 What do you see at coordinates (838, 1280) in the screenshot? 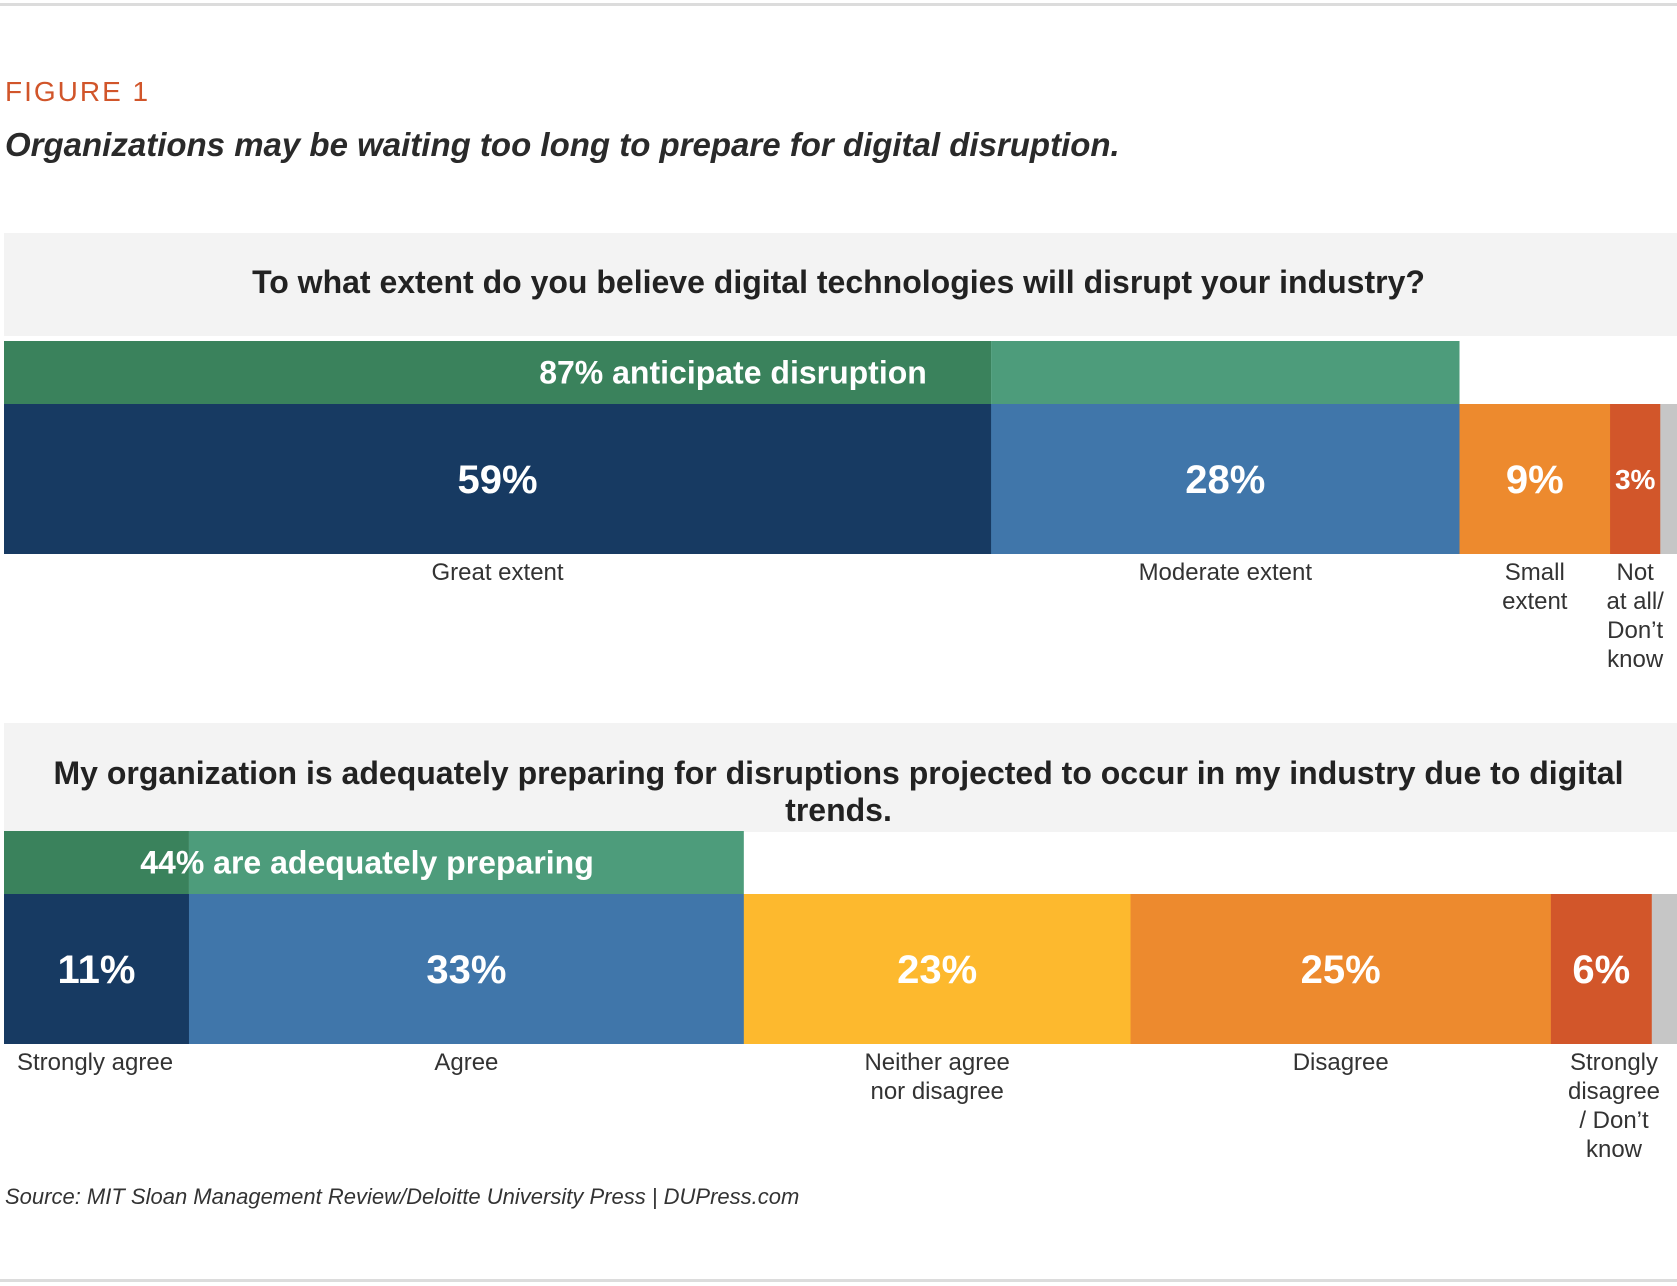
I see `bottom-rule` at bounding box center [838, 1280].